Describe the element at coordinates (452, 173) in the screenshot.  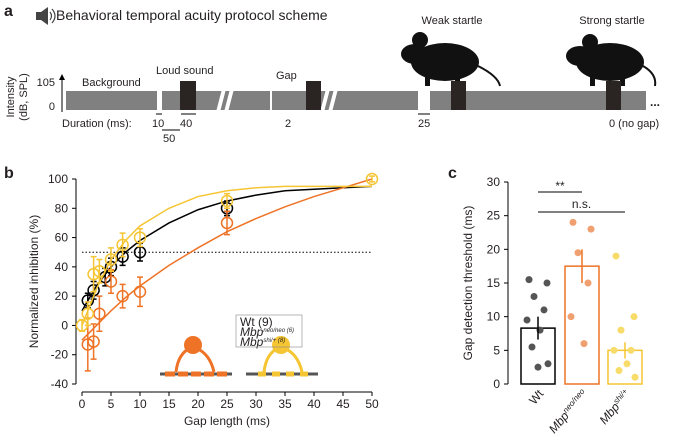
I see `panel-label: c` at that location.